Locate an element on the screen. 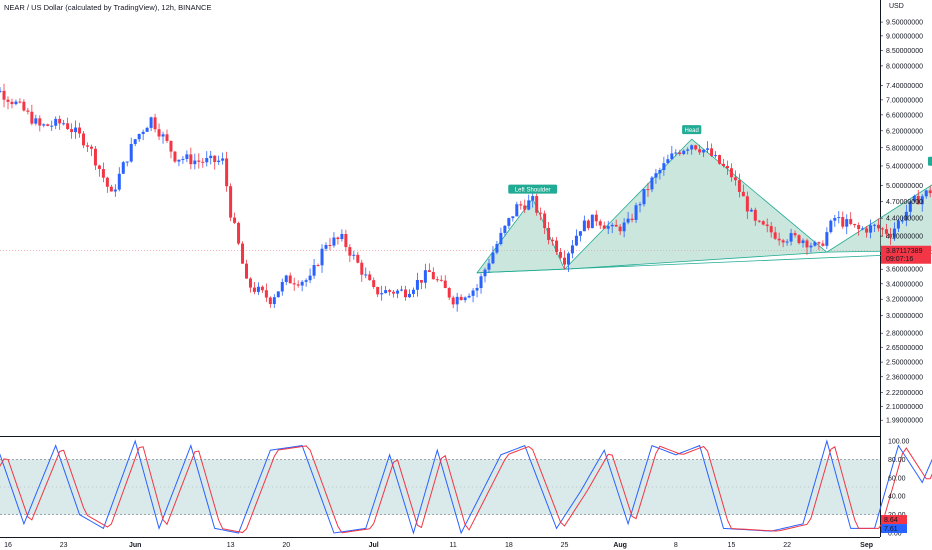  osc-tick-label: 40.00 is located at coordinates (897, 497).